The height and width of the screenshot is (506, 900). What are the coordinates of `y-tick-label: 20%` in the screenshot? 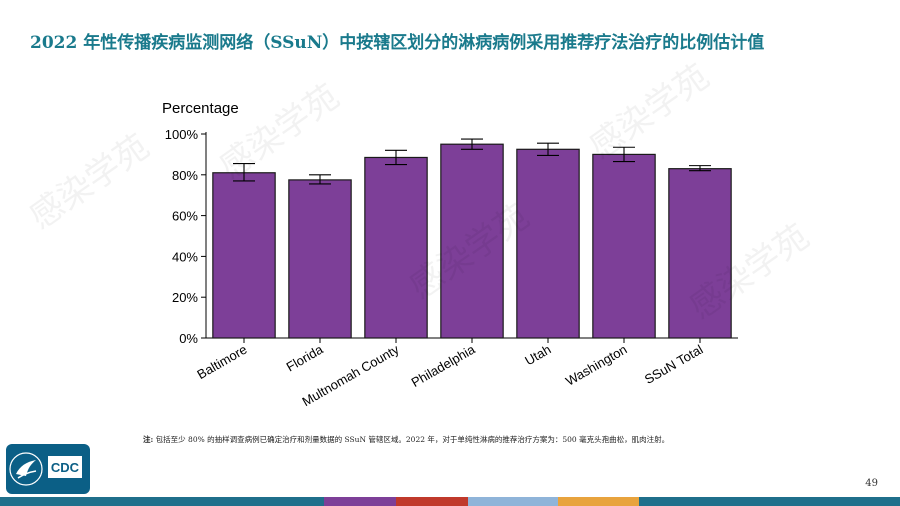 It's located at (185, 297).